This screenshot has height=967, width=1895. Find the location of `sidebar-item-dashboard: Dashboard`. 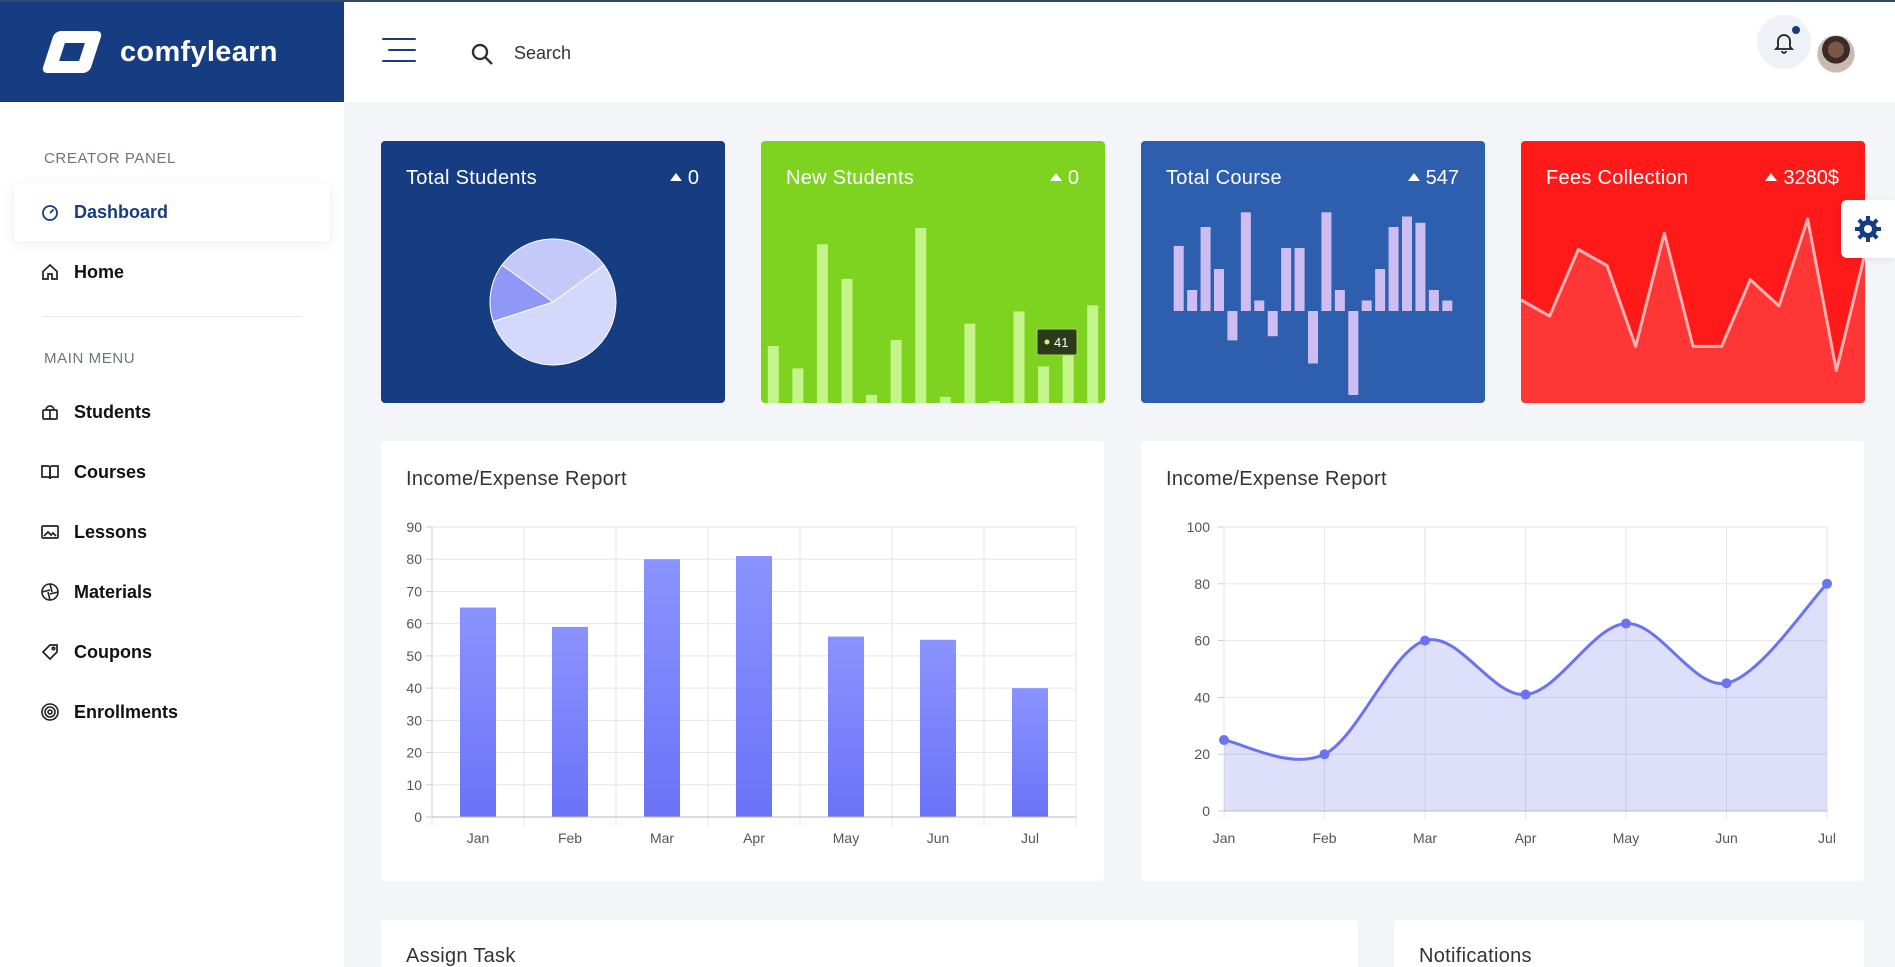

sidebar-item-dashboard: Dashboard is located at coordinates (172, 212).